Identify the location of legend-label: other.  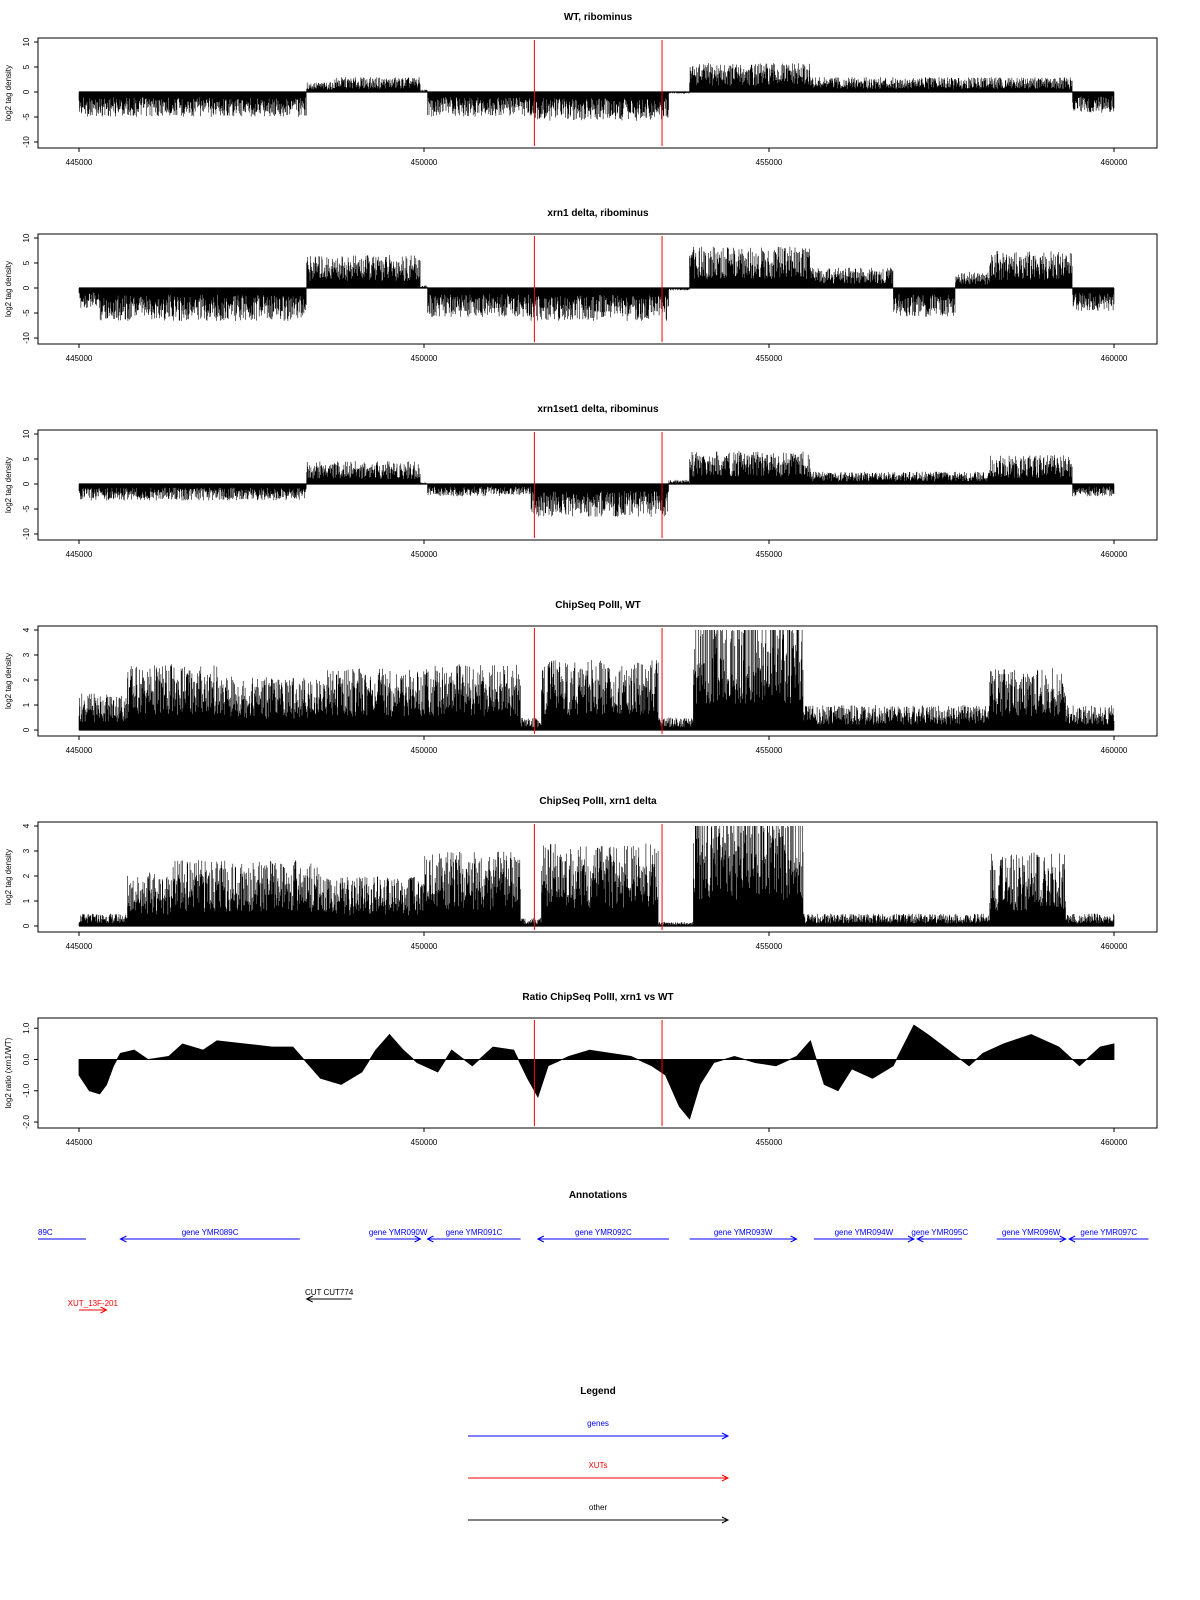
(598, 1507).